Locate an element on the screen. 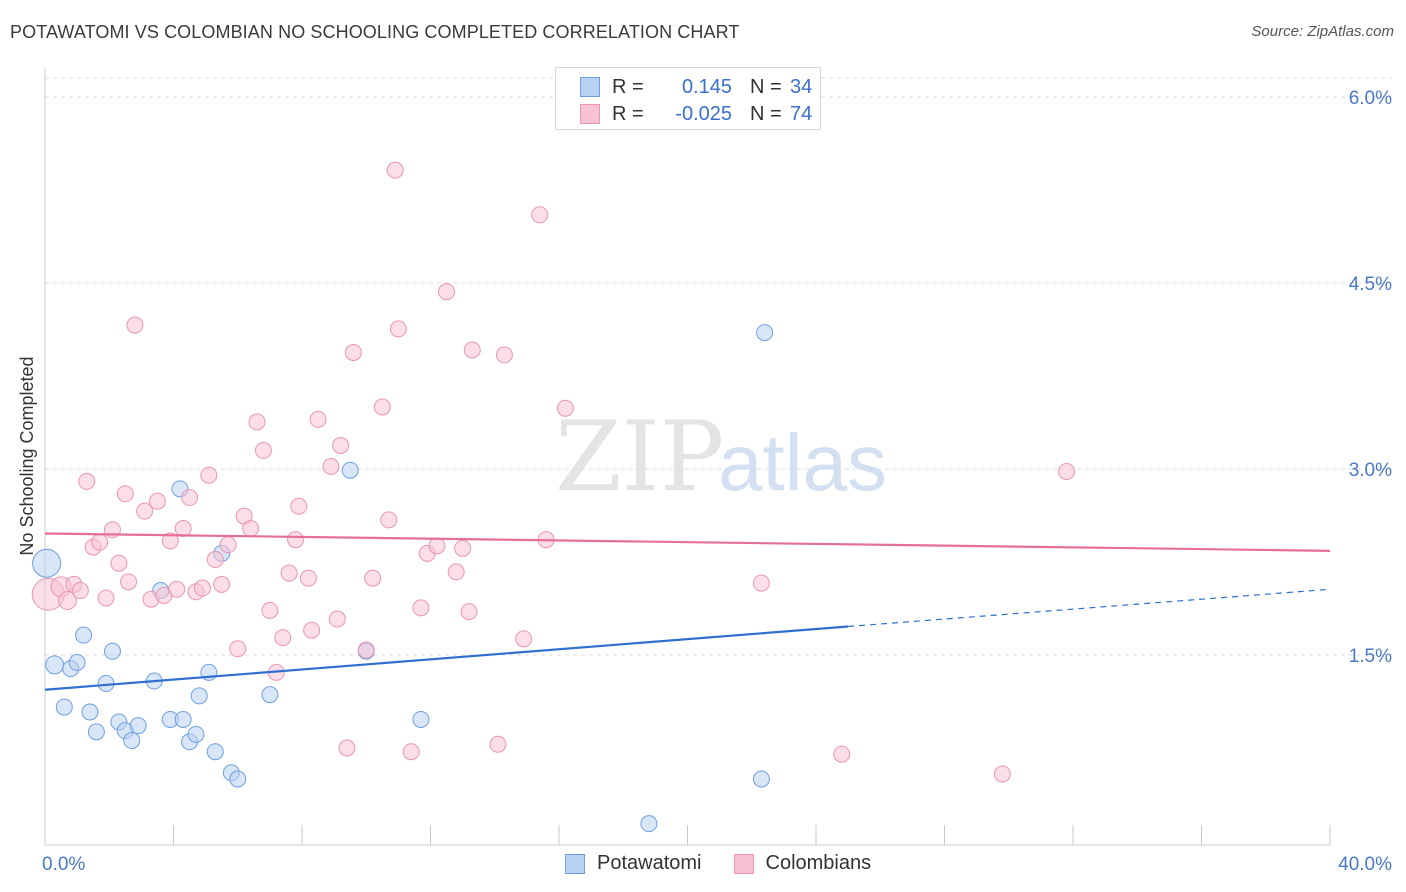 This screenshot has width=1406, height=892. legend-label-colombians: Colombians is located at coordinates (818, 863).